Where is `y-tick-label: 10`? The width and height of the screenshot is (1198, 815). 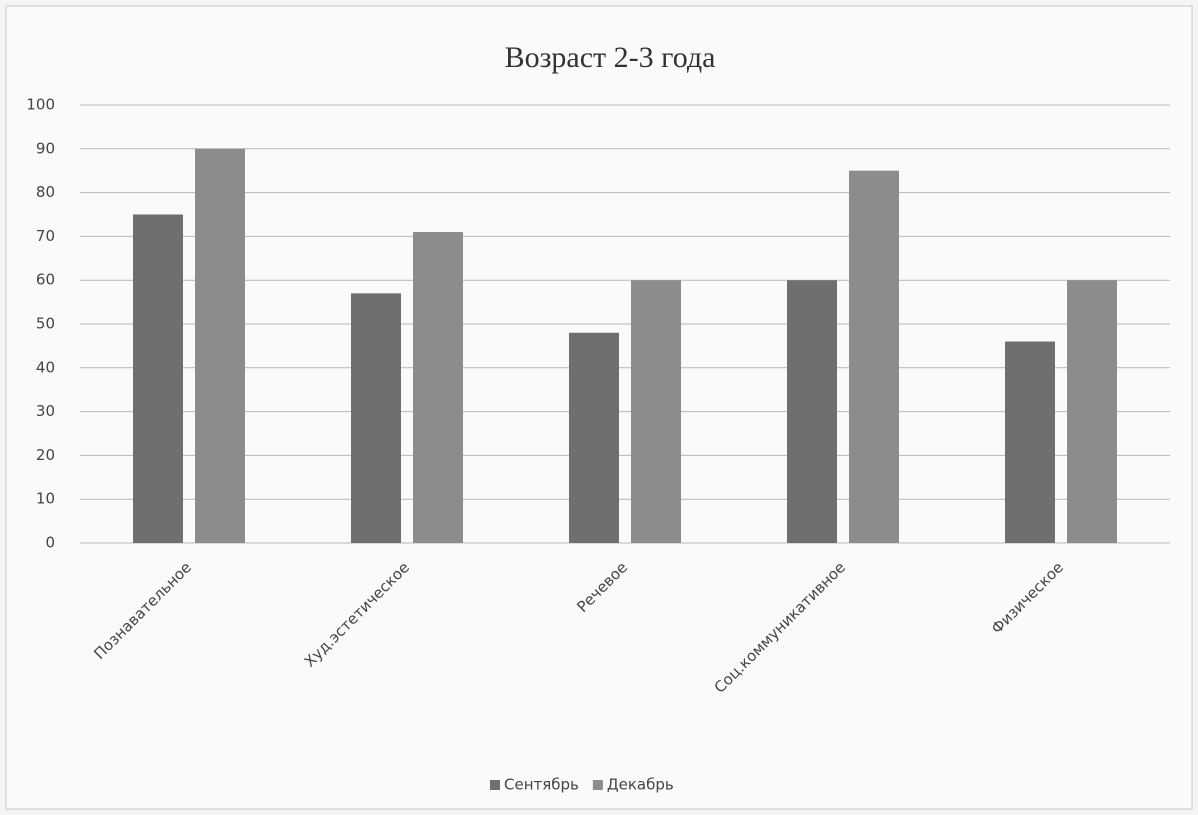 y-tick-label: 10 is located at coordinates (45, 499).